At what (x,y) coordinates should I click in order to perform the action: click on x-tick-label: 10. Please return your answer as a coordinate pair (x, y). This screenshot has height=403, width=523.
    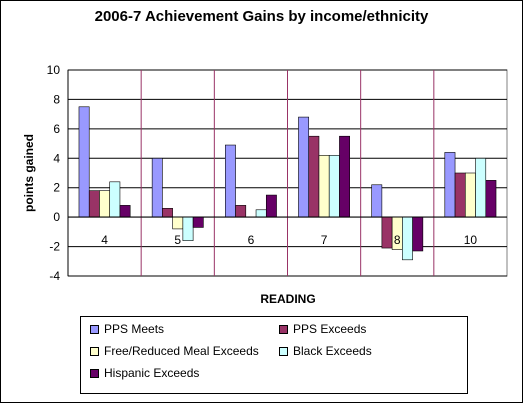
    Looking at the image, I should click on (471, 240).